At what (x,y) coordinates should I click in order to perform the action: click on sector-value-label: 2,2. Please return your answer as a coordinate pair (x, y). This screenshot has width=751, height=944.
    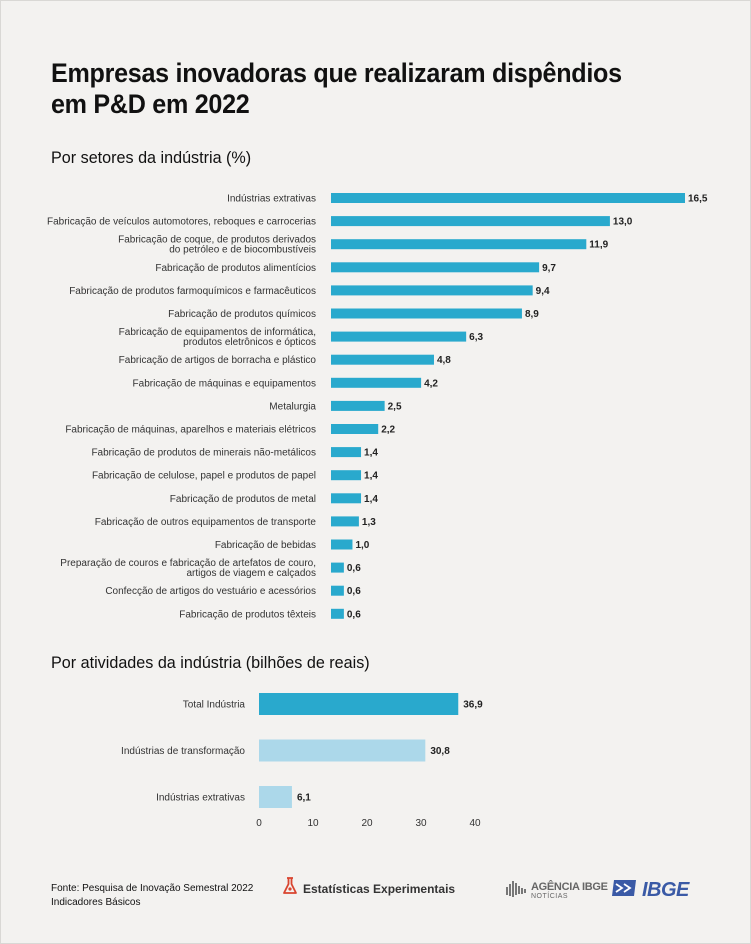
    Looking at the image, I should click on (388, 430).